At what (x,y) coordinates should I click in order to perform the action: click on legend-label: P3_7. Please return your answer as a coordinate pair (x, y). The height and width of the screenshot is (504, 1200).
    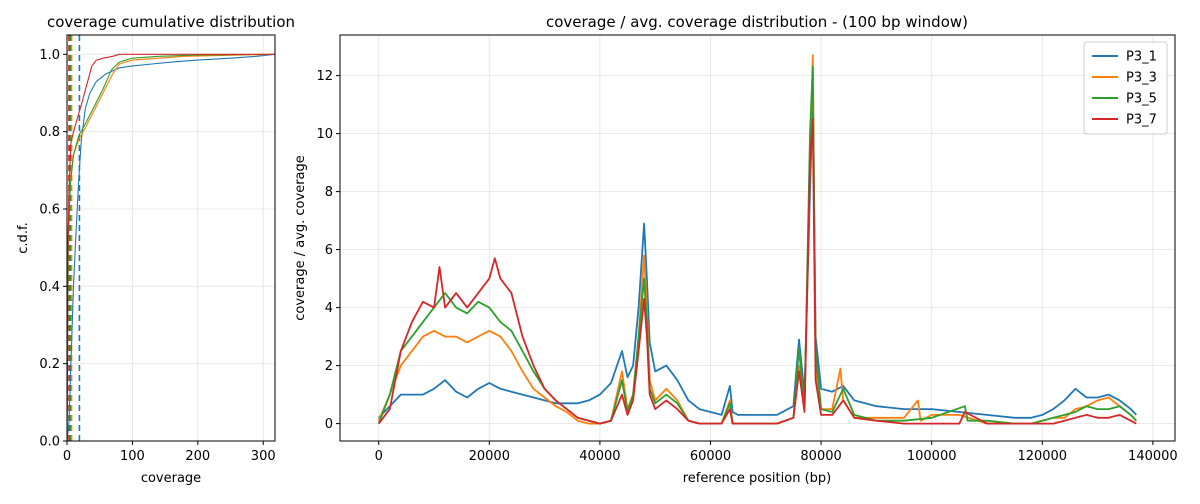
    Looking at the image, I should click on (1141, 120).